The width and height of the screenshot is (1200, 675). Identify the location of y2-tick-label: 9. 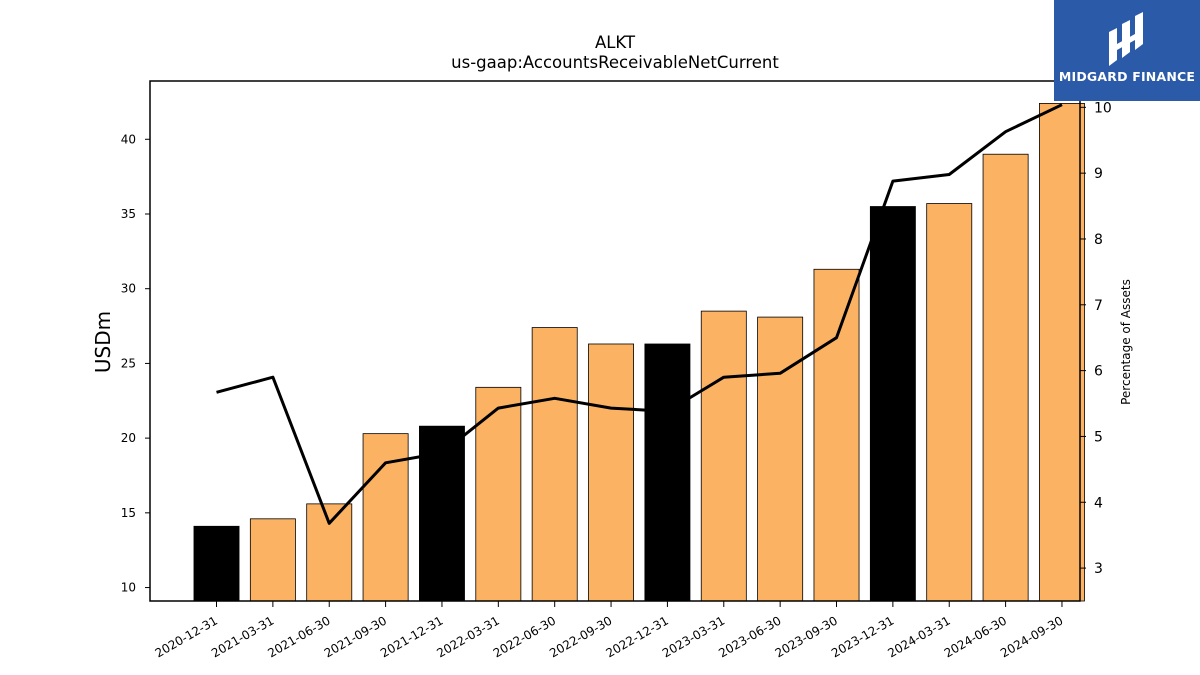
(1098, 174).